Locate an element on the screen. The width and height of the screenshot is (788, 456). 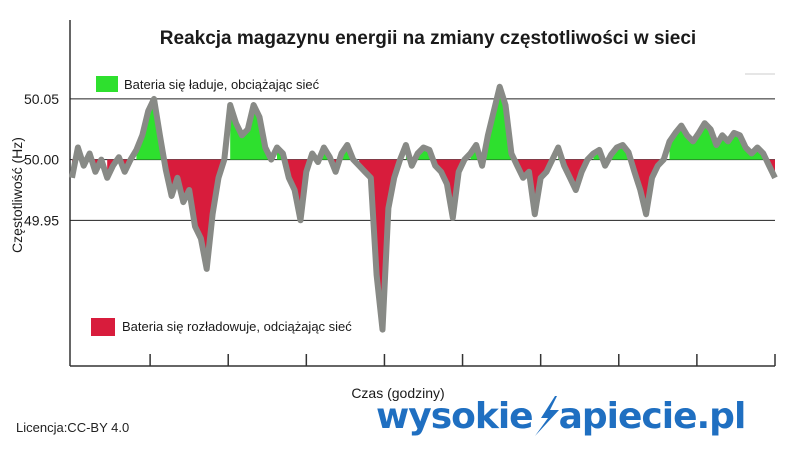
y-tick-labels: 50.05 50.00 49.95 is located at coordinates (41, 159).